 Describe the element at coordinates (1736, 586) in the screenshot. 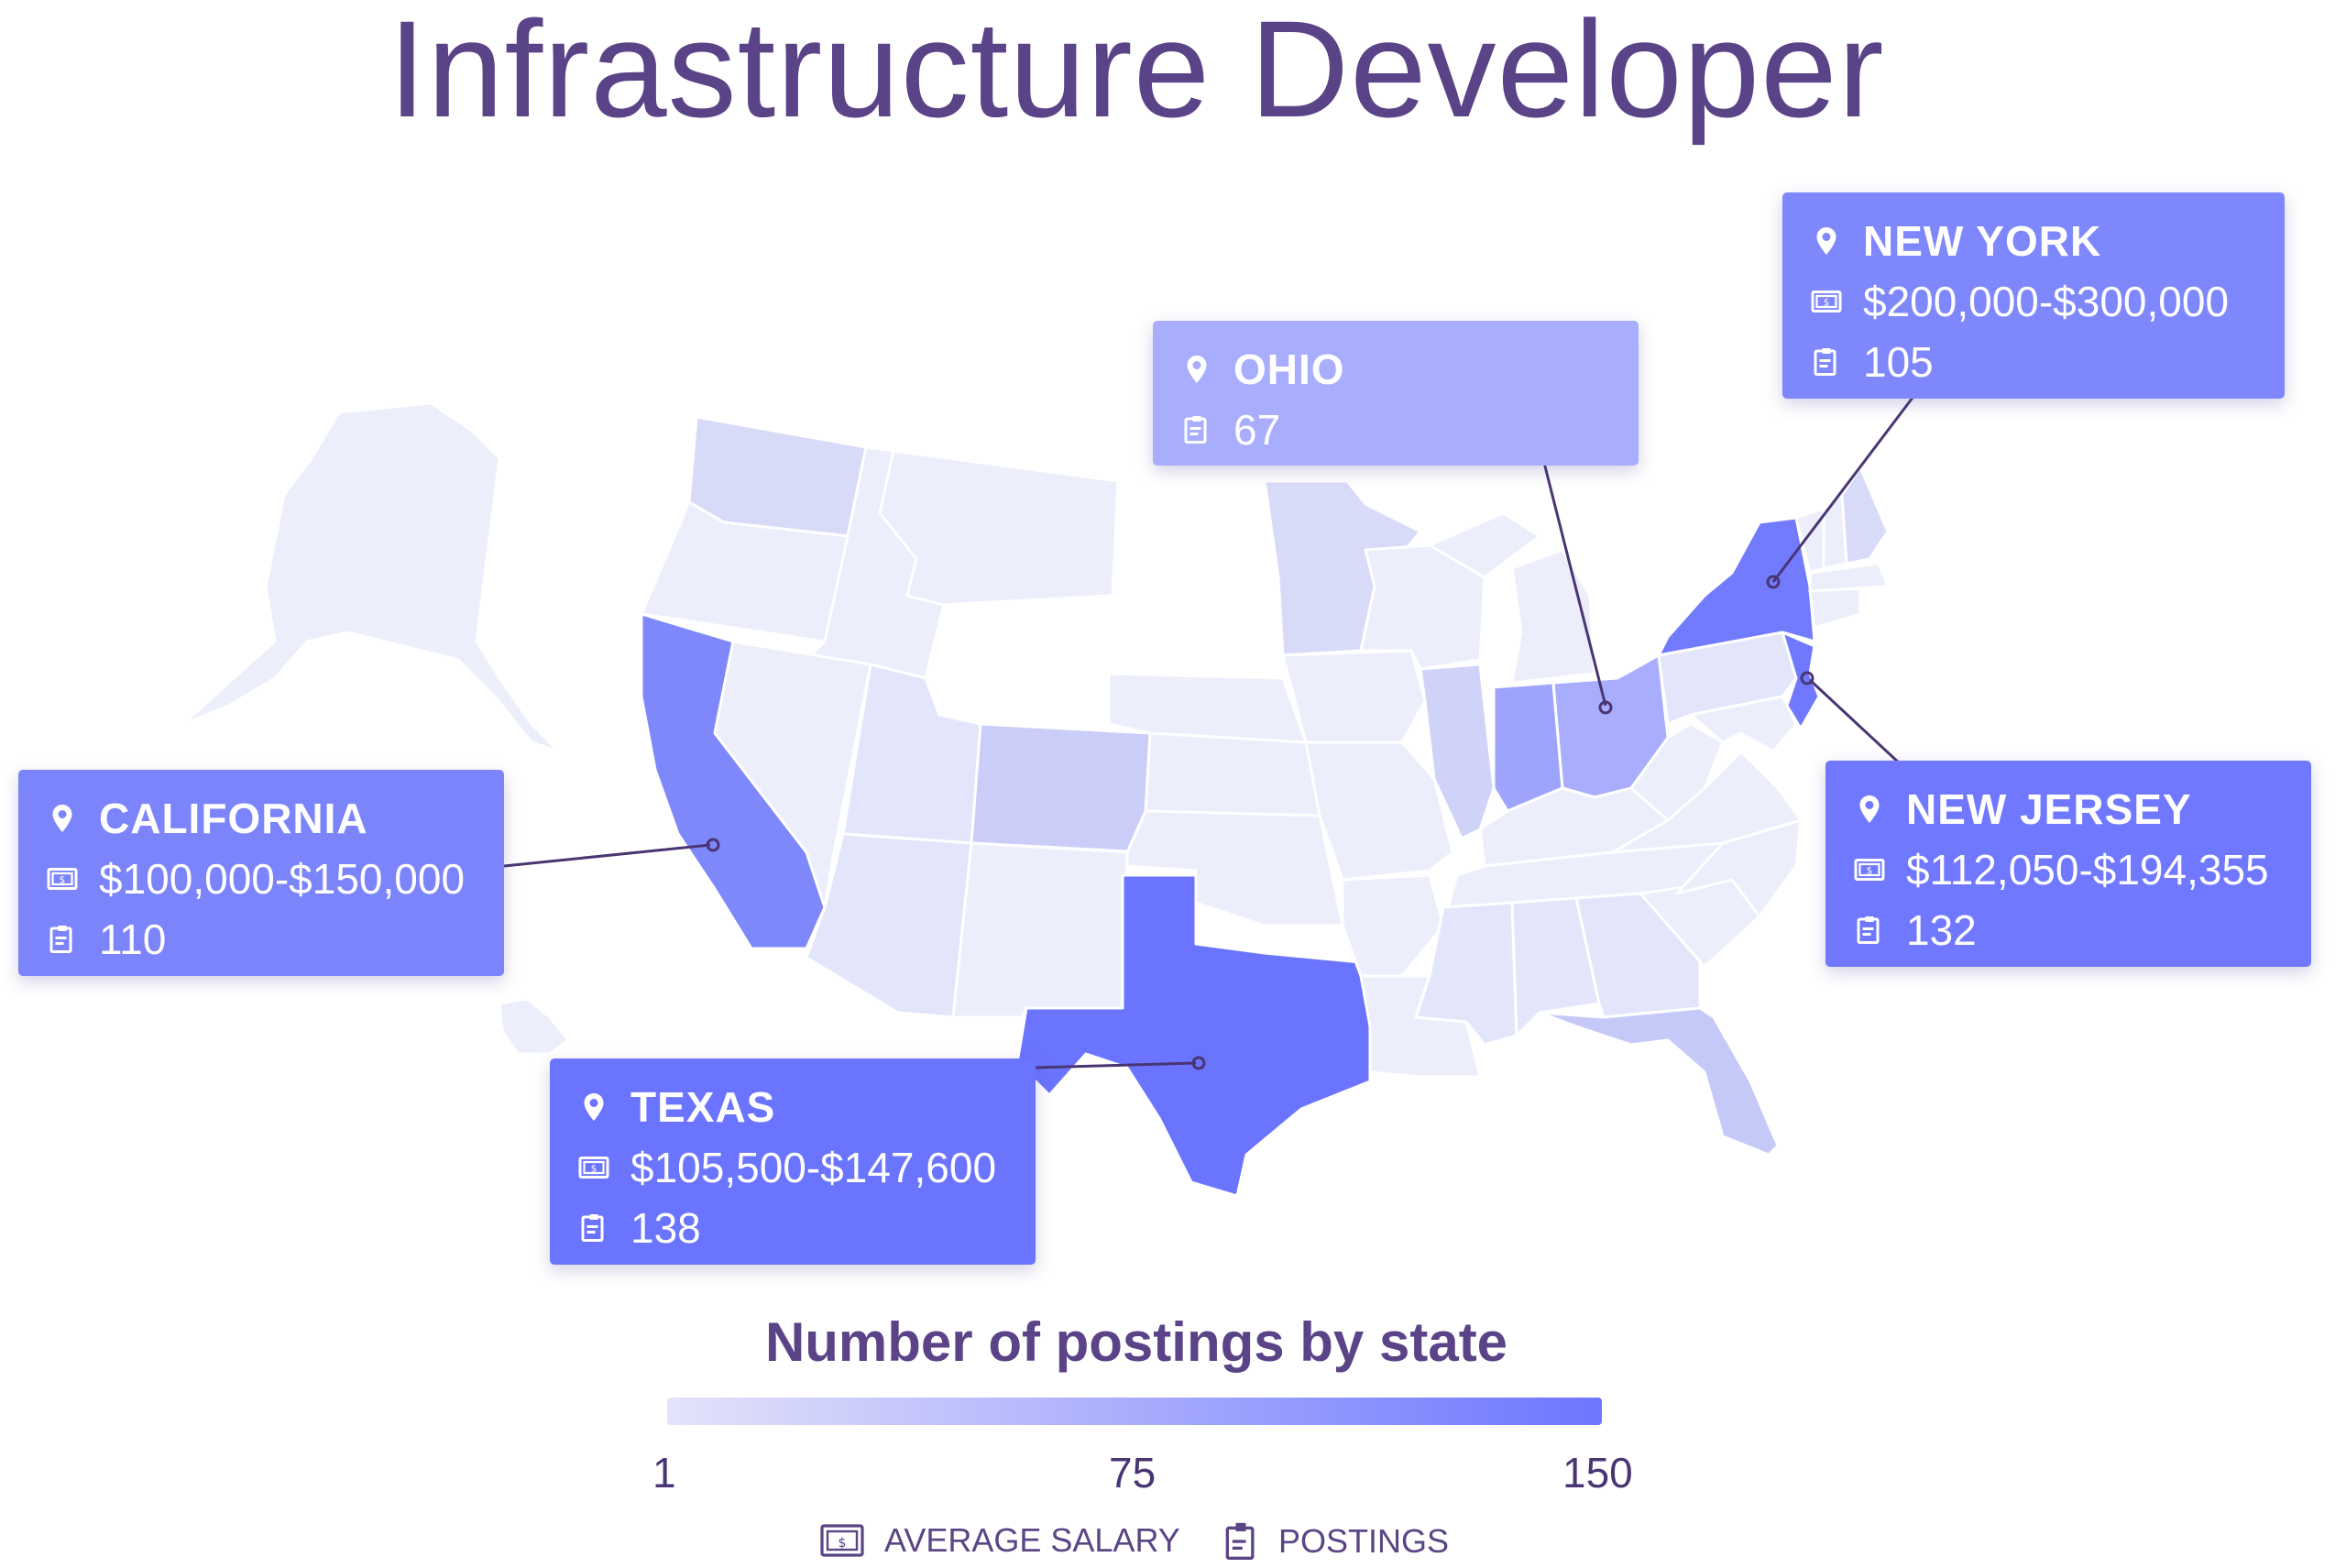

I see `state-new-york` at that location.